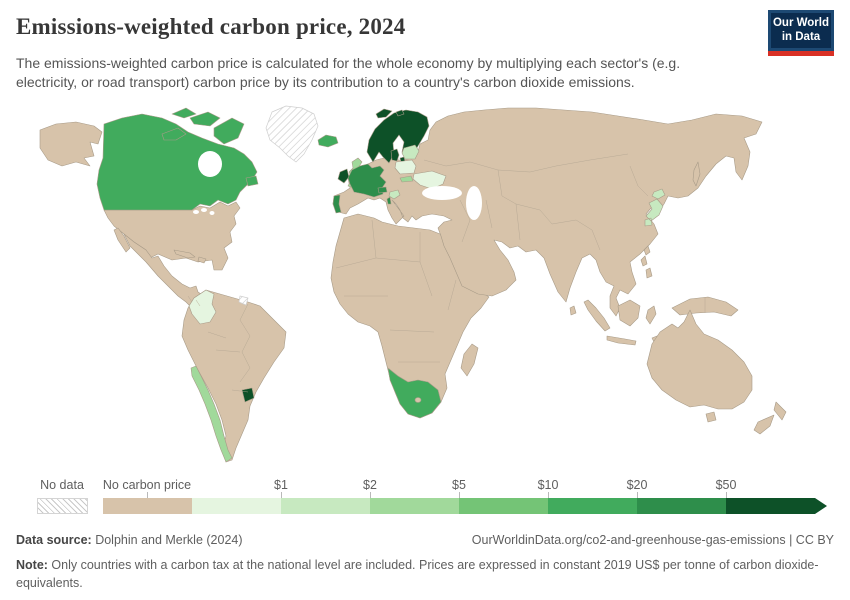  I want to click on legend-tick-label-5: $5, so click(459, 485).